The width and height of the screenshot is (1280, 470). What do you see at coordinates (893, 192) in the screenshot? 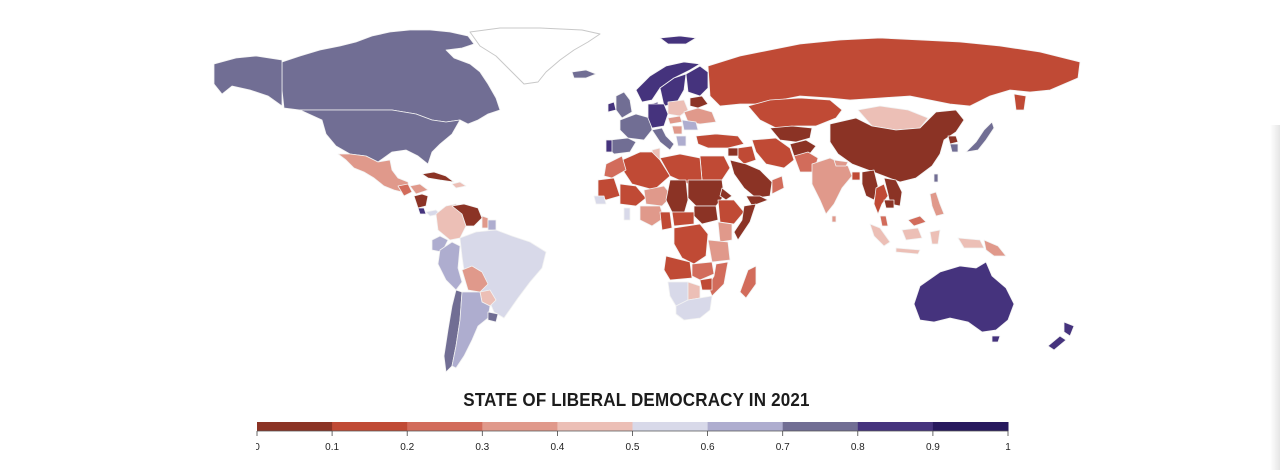
I see `region-indochina` at bounding box center [893, 192].